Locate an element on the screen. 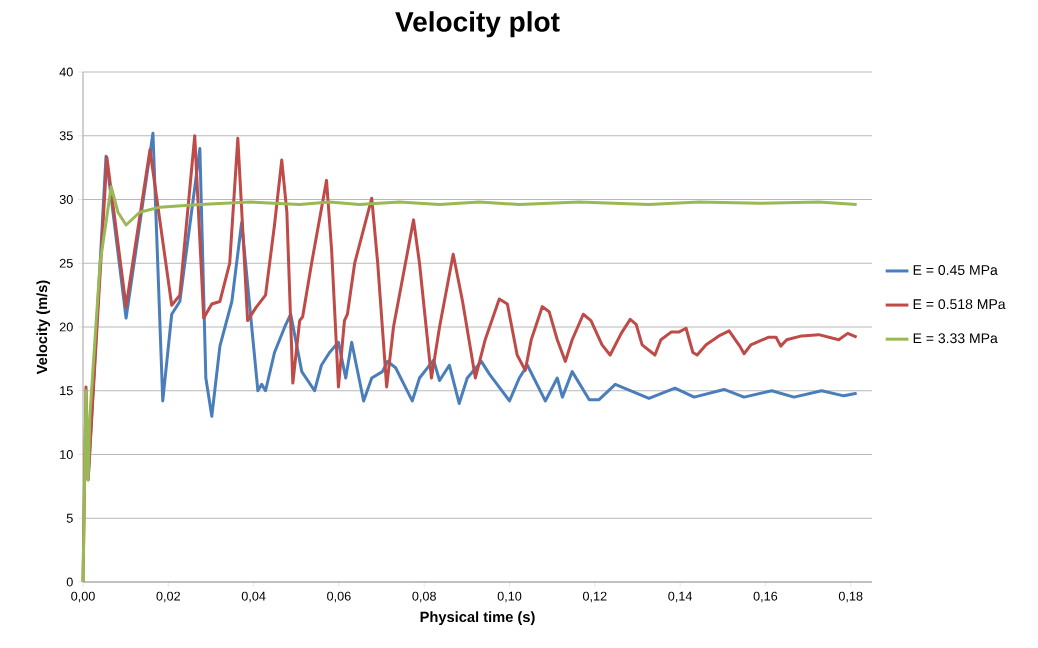 The height and width of the screenshot is (648, 1038). x-tick-label: 0,06 is located at coordinates (339, 597).